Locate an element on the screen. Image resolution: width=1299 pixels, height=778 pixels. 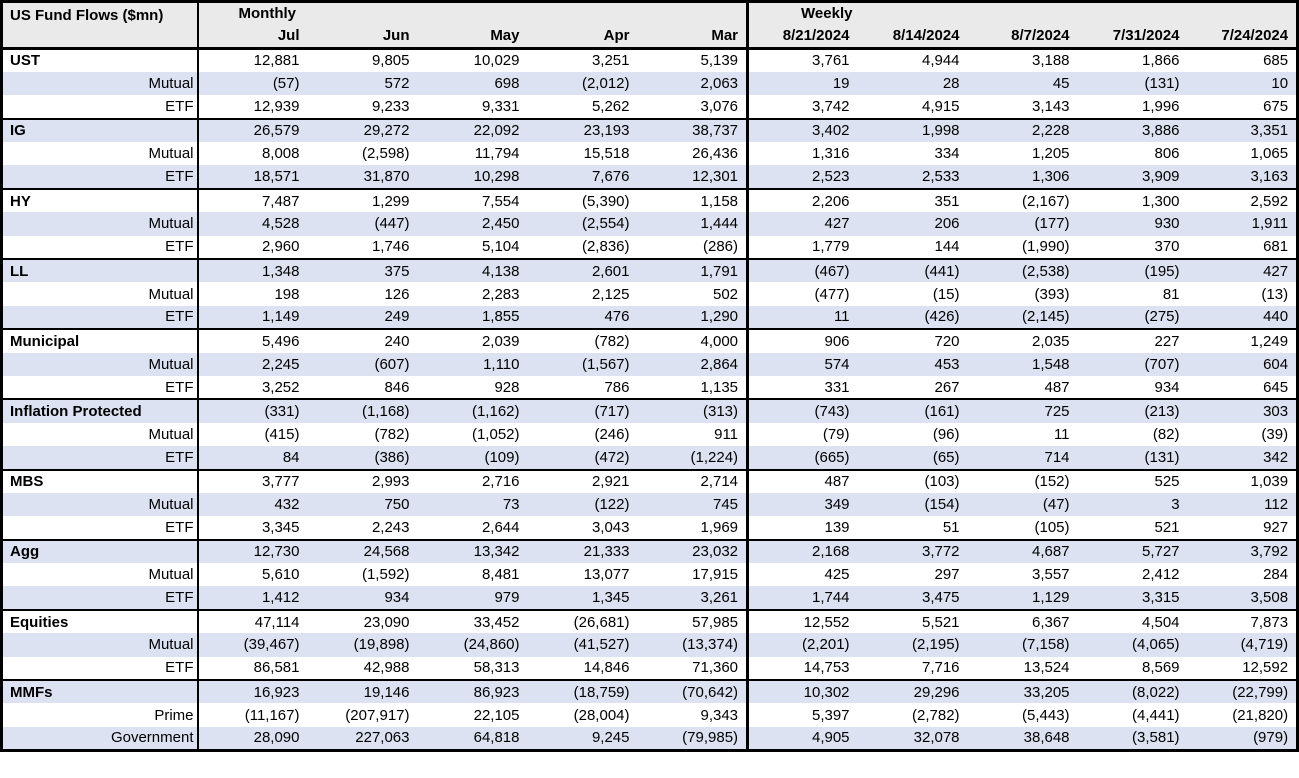
value-cell: 1,129 is located at coordinates (1022, 598).